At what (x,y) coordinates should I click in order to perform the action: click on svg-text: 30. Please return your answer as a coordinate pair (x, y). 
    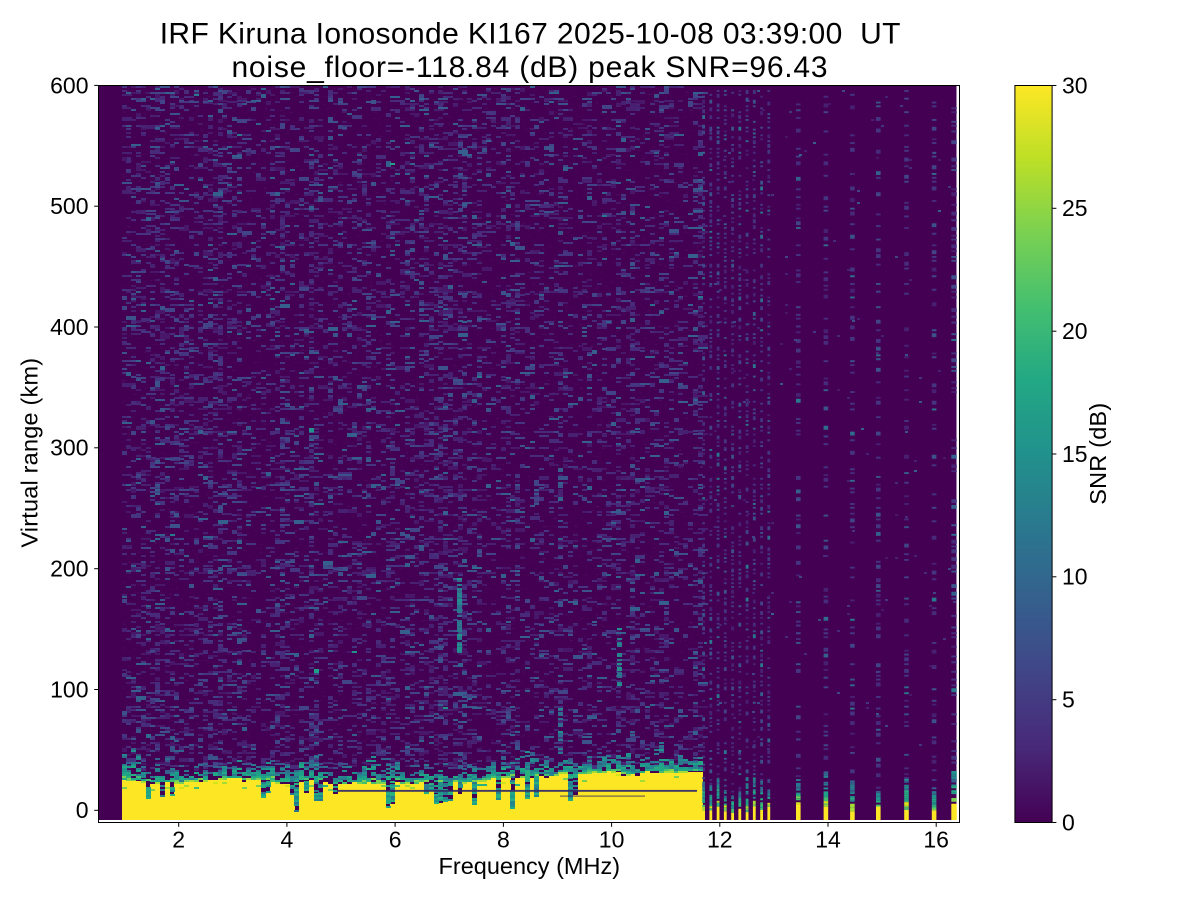
    Looking at the image, I should click on (1075, 85).